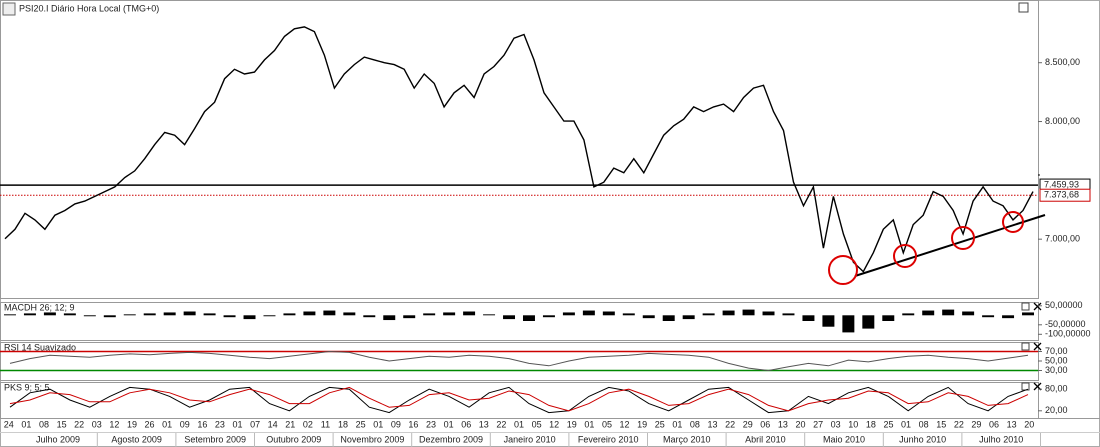 The height and width of the screenshot is (447, 1100). I want to click on y-tick-label: 70,00, so click(1056, 351).